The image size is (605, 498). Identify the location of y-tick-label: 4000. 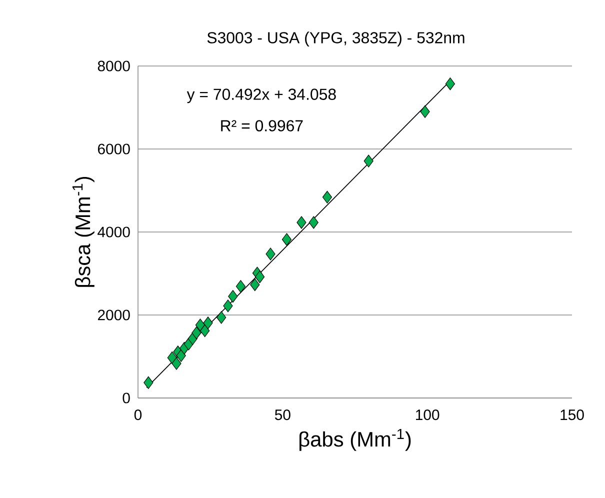
(114, 232).